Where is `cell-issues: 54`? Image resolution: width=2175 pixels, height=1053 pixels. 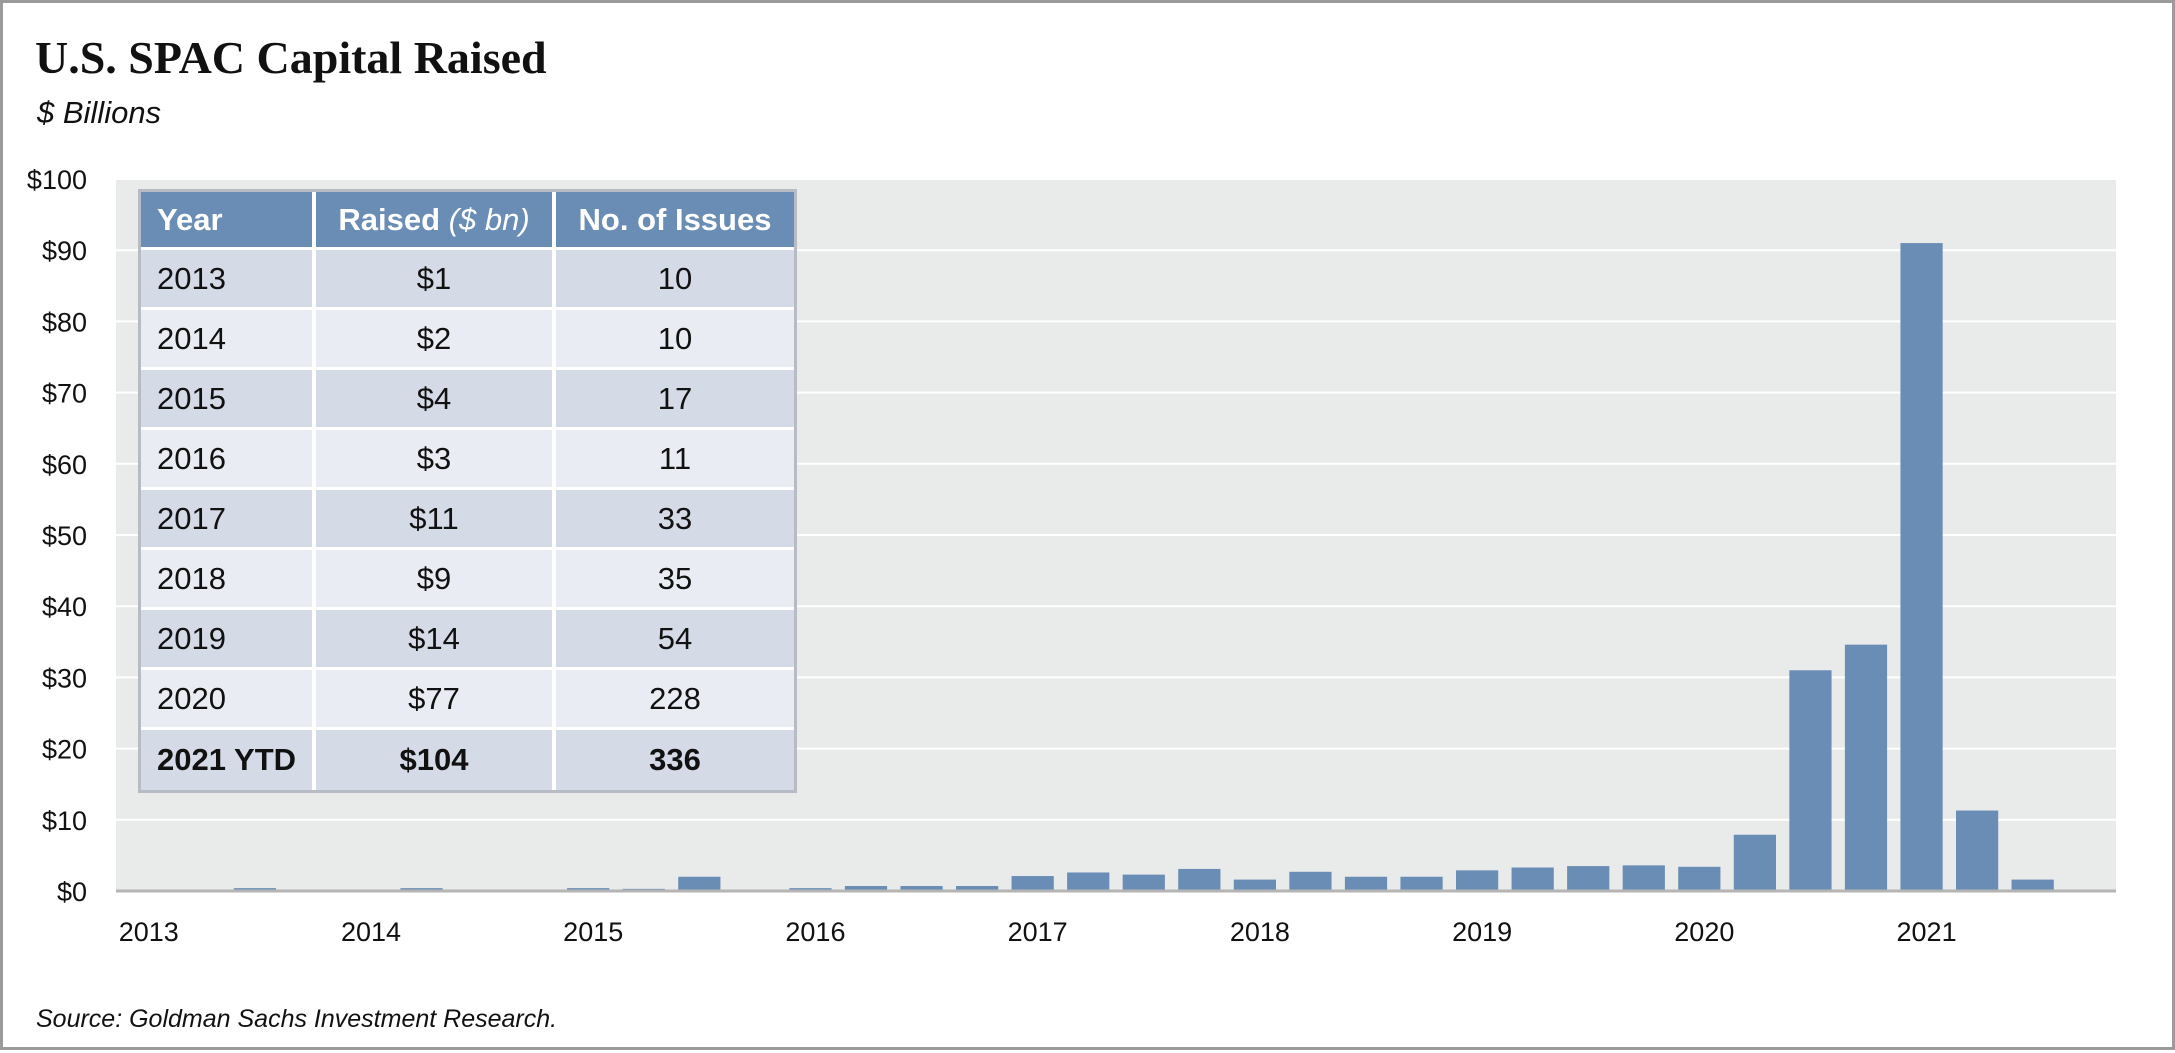
cell-issues: 54 is located at coordinates (675, 640).